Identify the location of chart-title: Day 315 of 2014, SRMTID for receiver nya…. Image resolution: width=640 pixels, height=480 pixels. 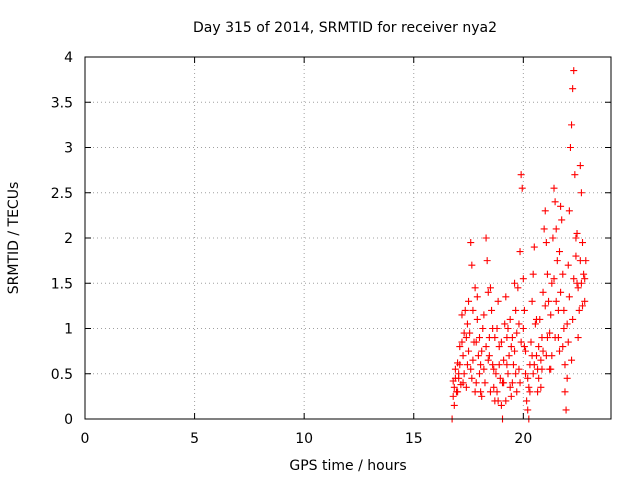
(345, 28).